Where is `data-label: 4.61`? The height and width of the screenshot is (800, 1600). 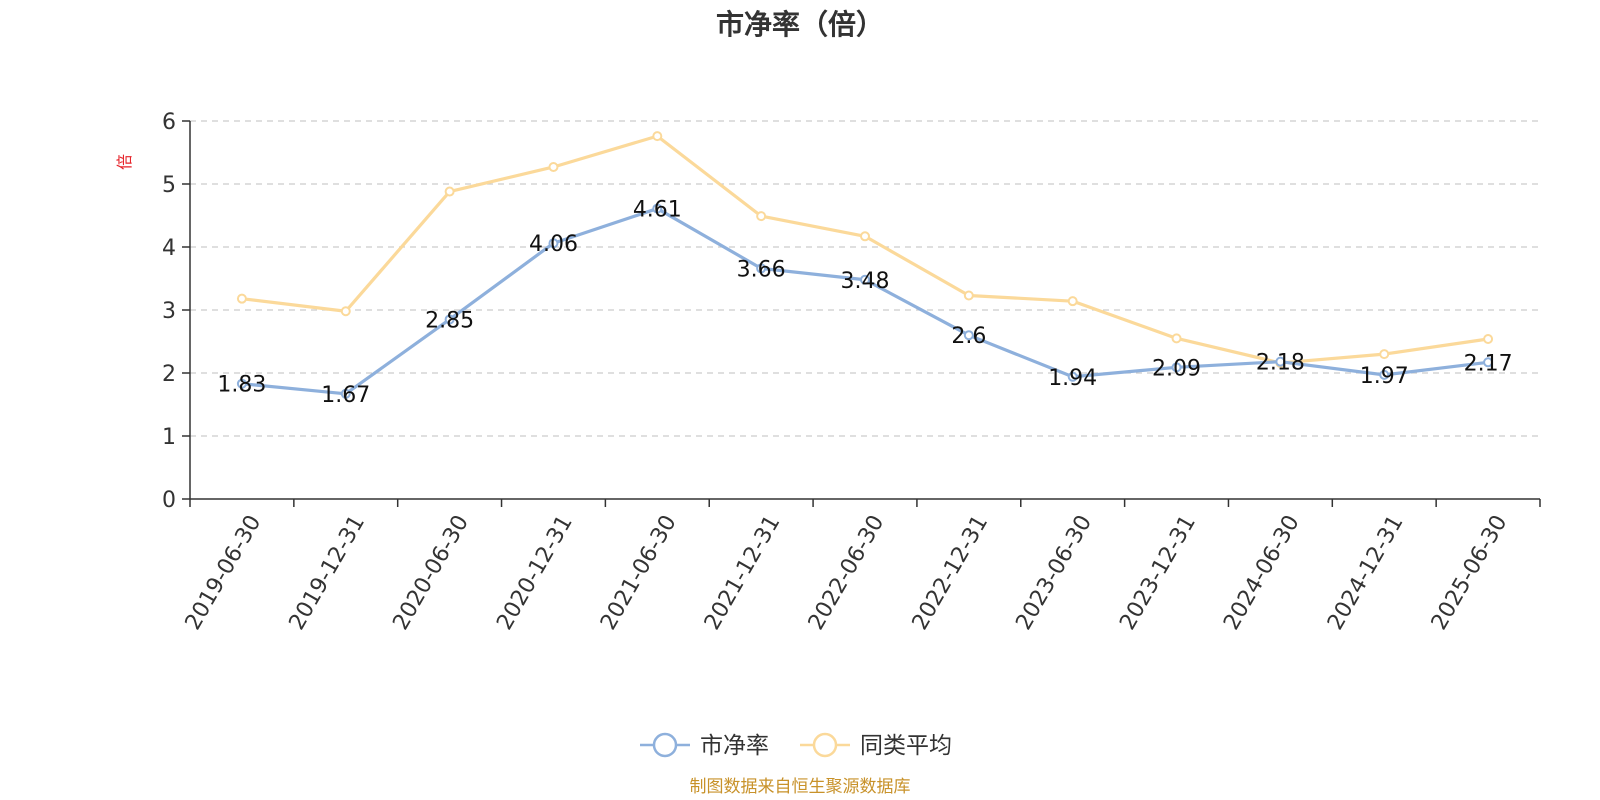
data-label: 4.61 is located at coordinates (657, 210).